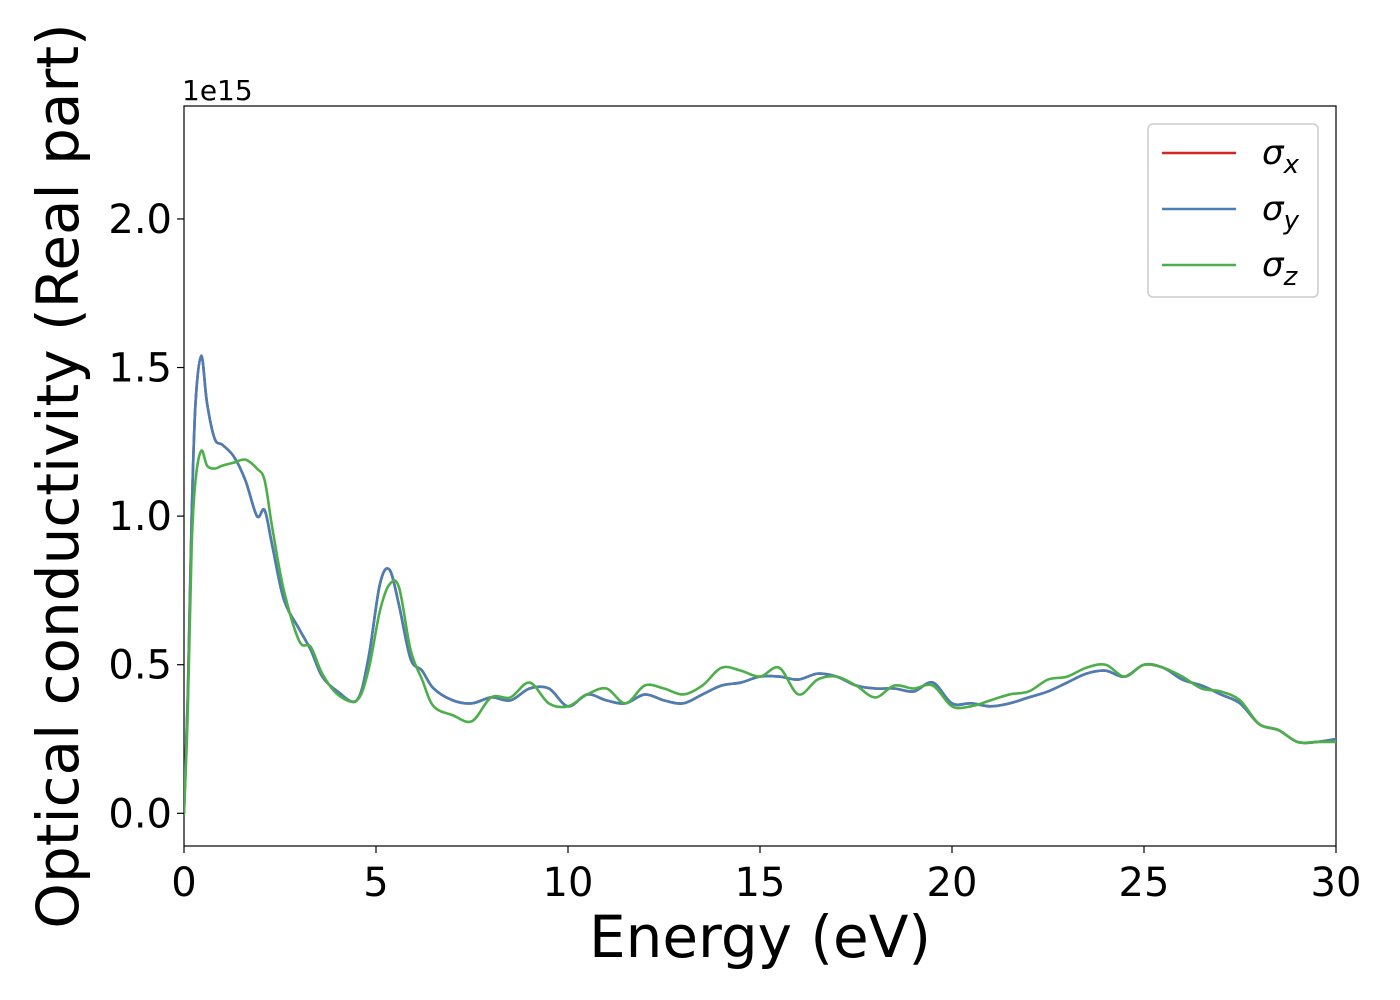 This screenshot has width=1400, height=1000. I want to click on x-tick-label: 10, so click(568, 883).